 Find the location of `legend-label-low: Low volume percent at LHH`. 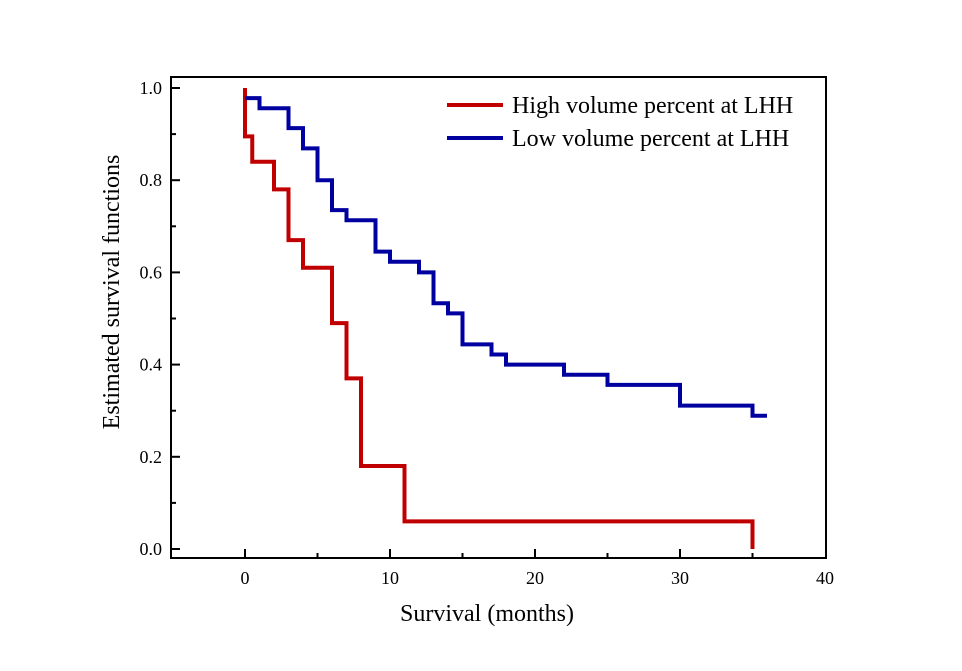

legend-label-low: Low volume percent at LHH is located at coordinates (650, 139).